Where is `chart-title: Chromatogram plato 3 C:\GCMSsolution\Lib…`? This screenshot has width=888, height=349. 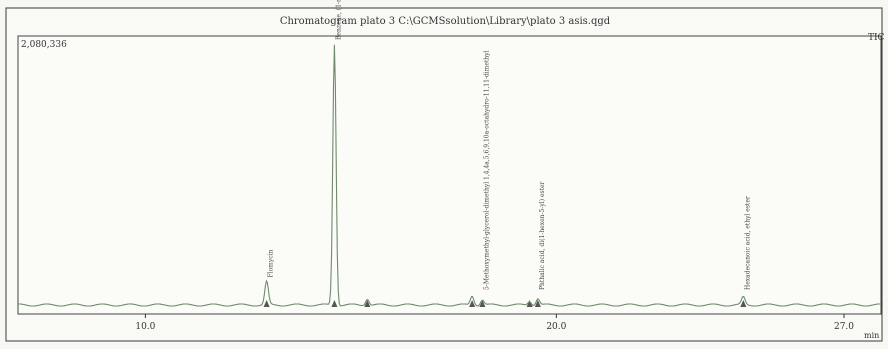 chart-title: Chromatogram plato 3 C:\GCMSsolution\Lib… is located at coordinates (445, 21).